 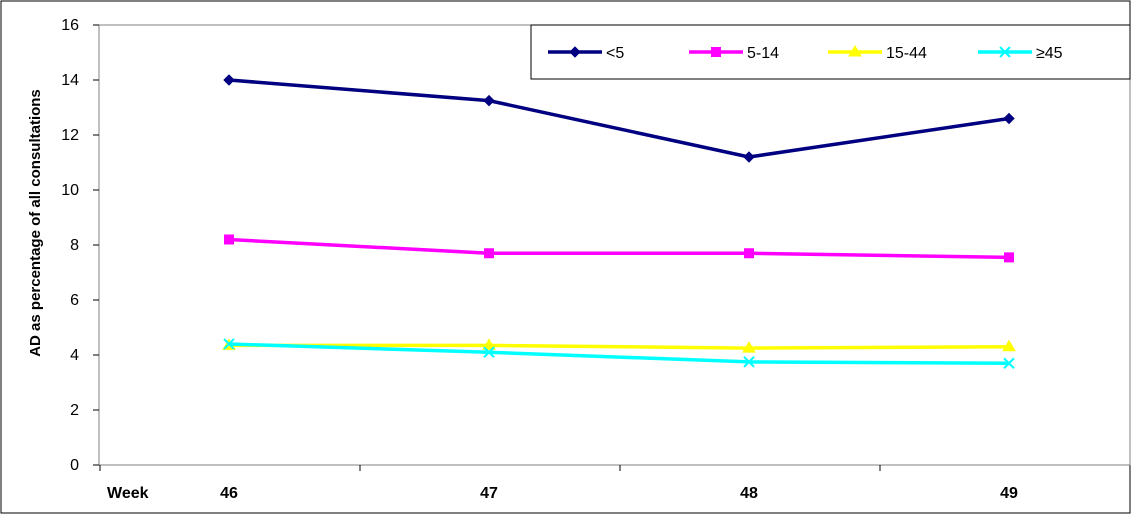 What do you see at coordinates (489, 493) in the screenshot?
I see `x-tick-label: 47` at bounding box center [489, 493].